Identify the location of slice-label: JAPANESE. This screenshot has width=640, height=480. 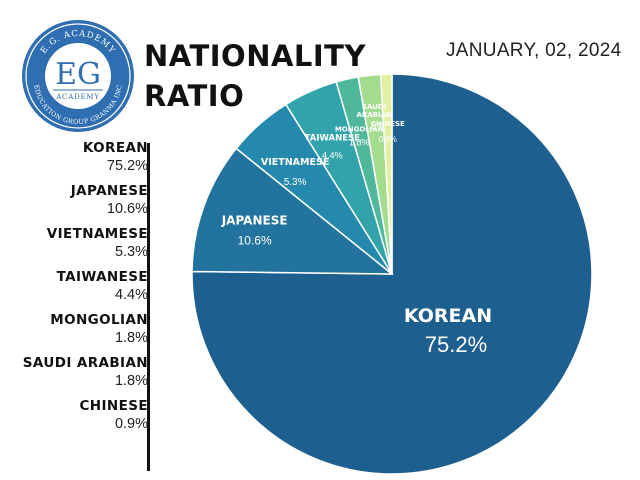
(254, 221).